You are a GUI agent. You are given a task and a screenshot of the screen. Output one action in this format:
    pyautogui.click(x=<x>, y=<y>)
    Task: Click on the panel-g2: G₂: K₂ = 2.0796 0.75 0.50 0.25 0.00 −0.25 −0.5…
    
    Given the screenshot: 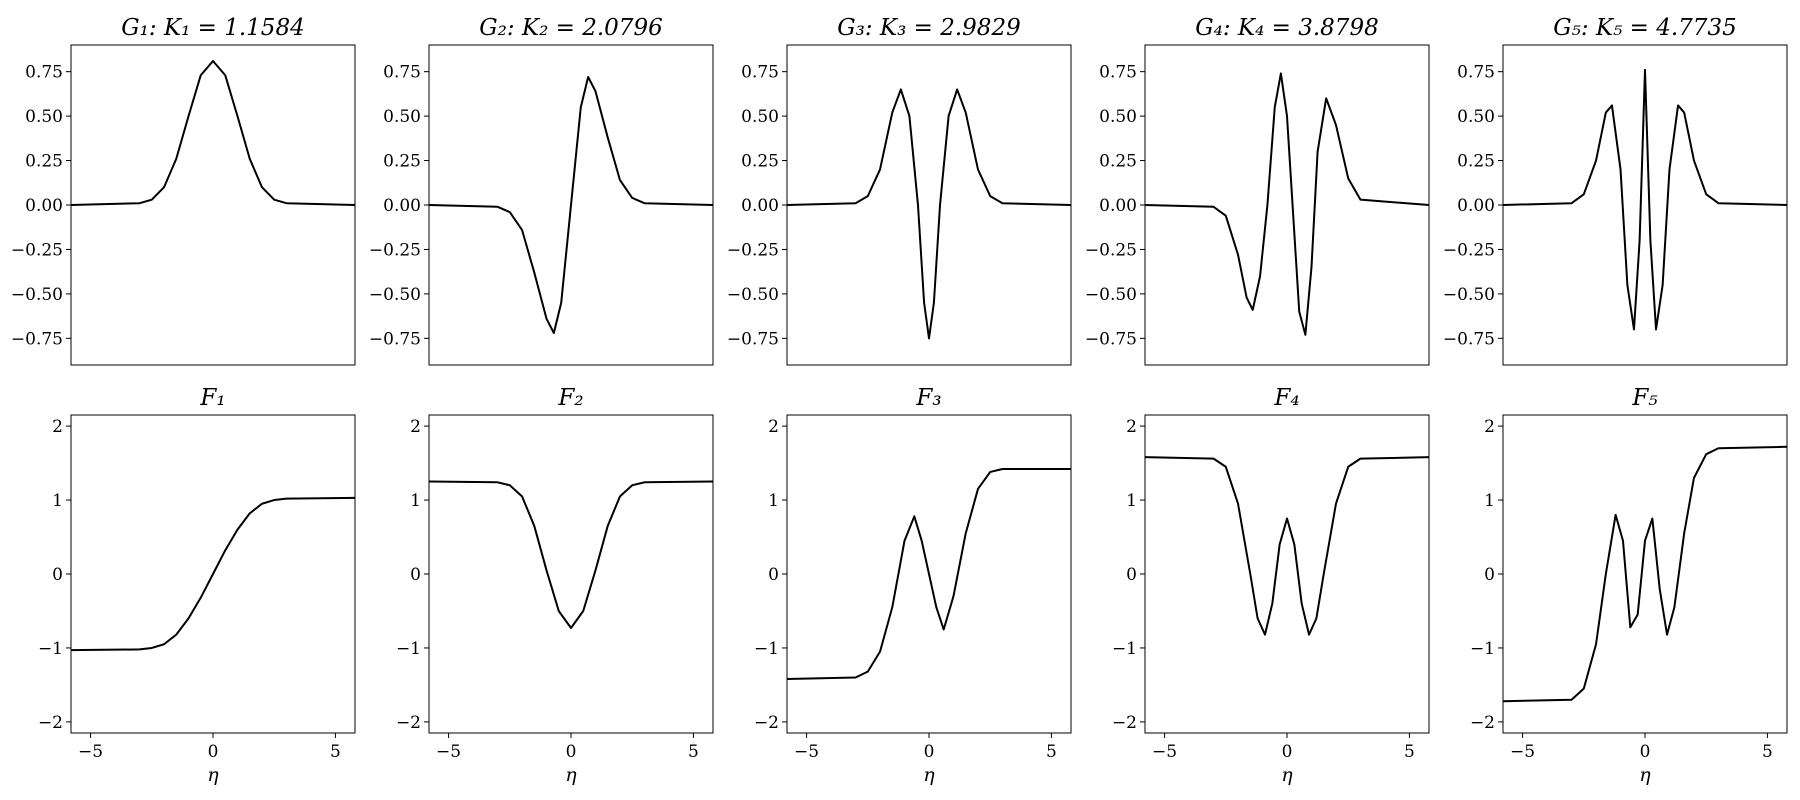 What is the action you would take?
    pyautogui.click(x=541, y=190)
    